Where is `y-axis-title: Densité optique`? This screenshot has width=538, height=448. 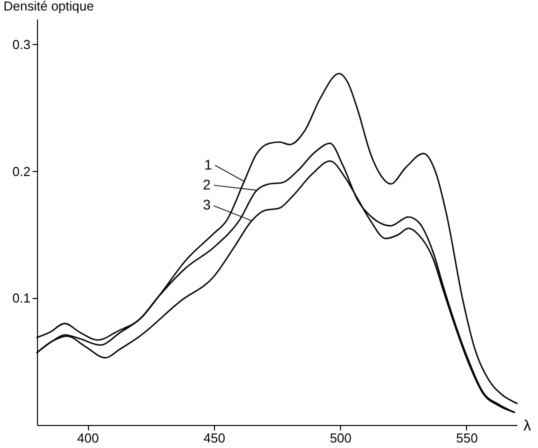
y-axis-title: Densité optique is located at coordinates (49, 7).